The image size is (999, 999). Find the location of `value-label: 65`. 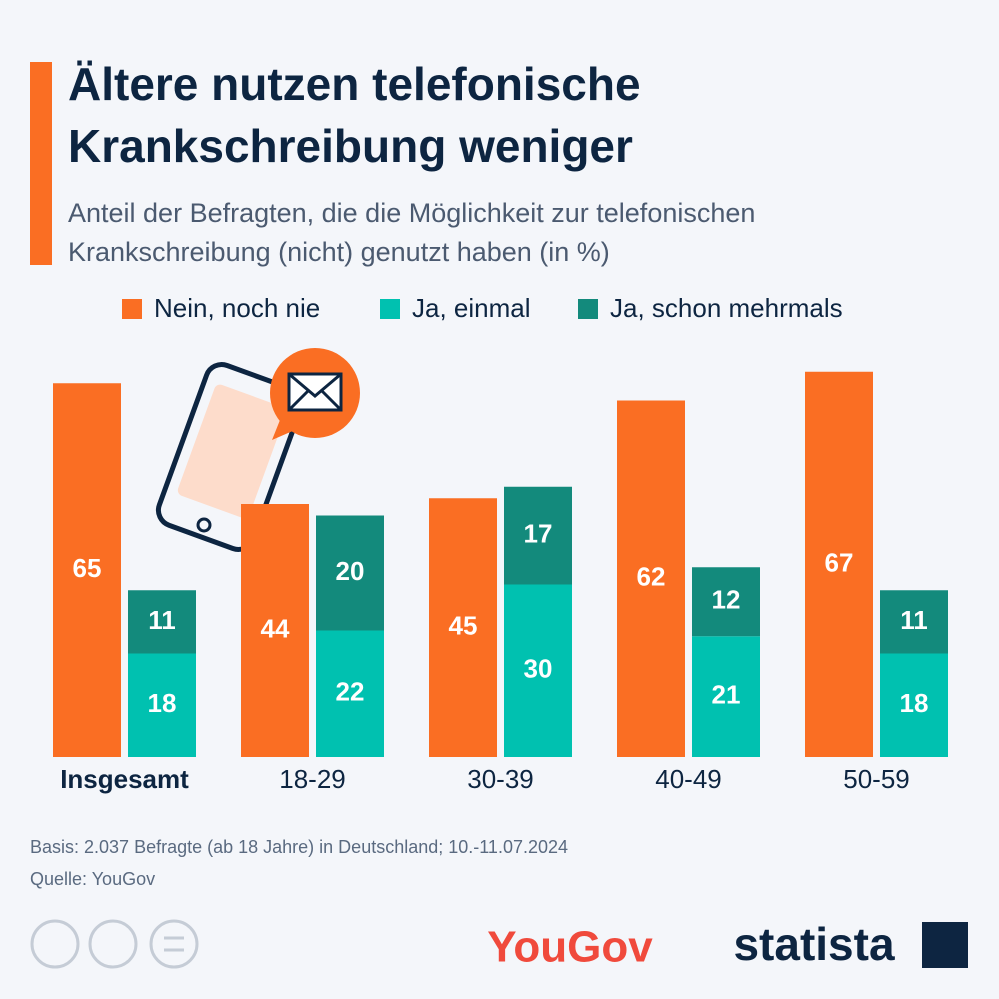

value-label: 65 is located at coordinates (87, 568).